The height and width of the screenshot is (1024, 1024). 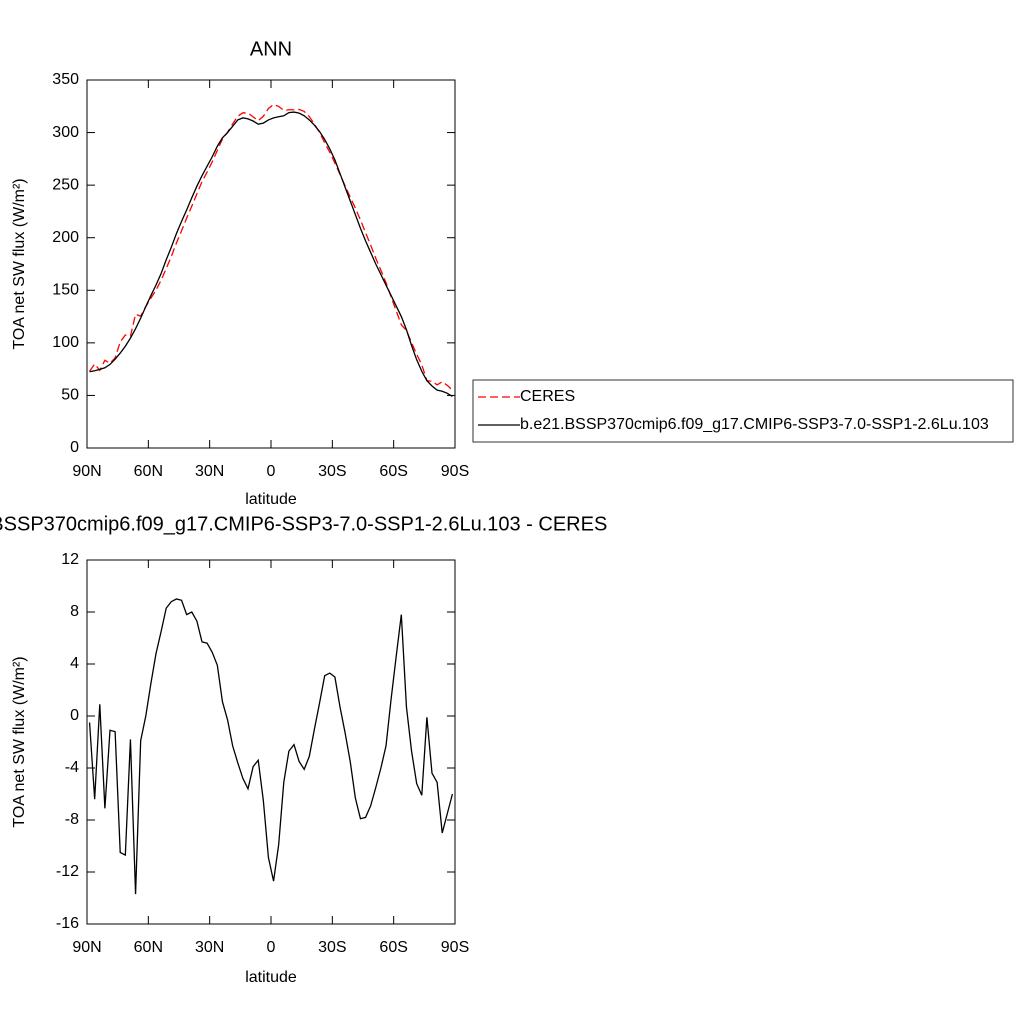 What do you see at coordinates (70, 559) in the screenshot?
I see `y-tick-label: 12` at bounding box center [70, 559].